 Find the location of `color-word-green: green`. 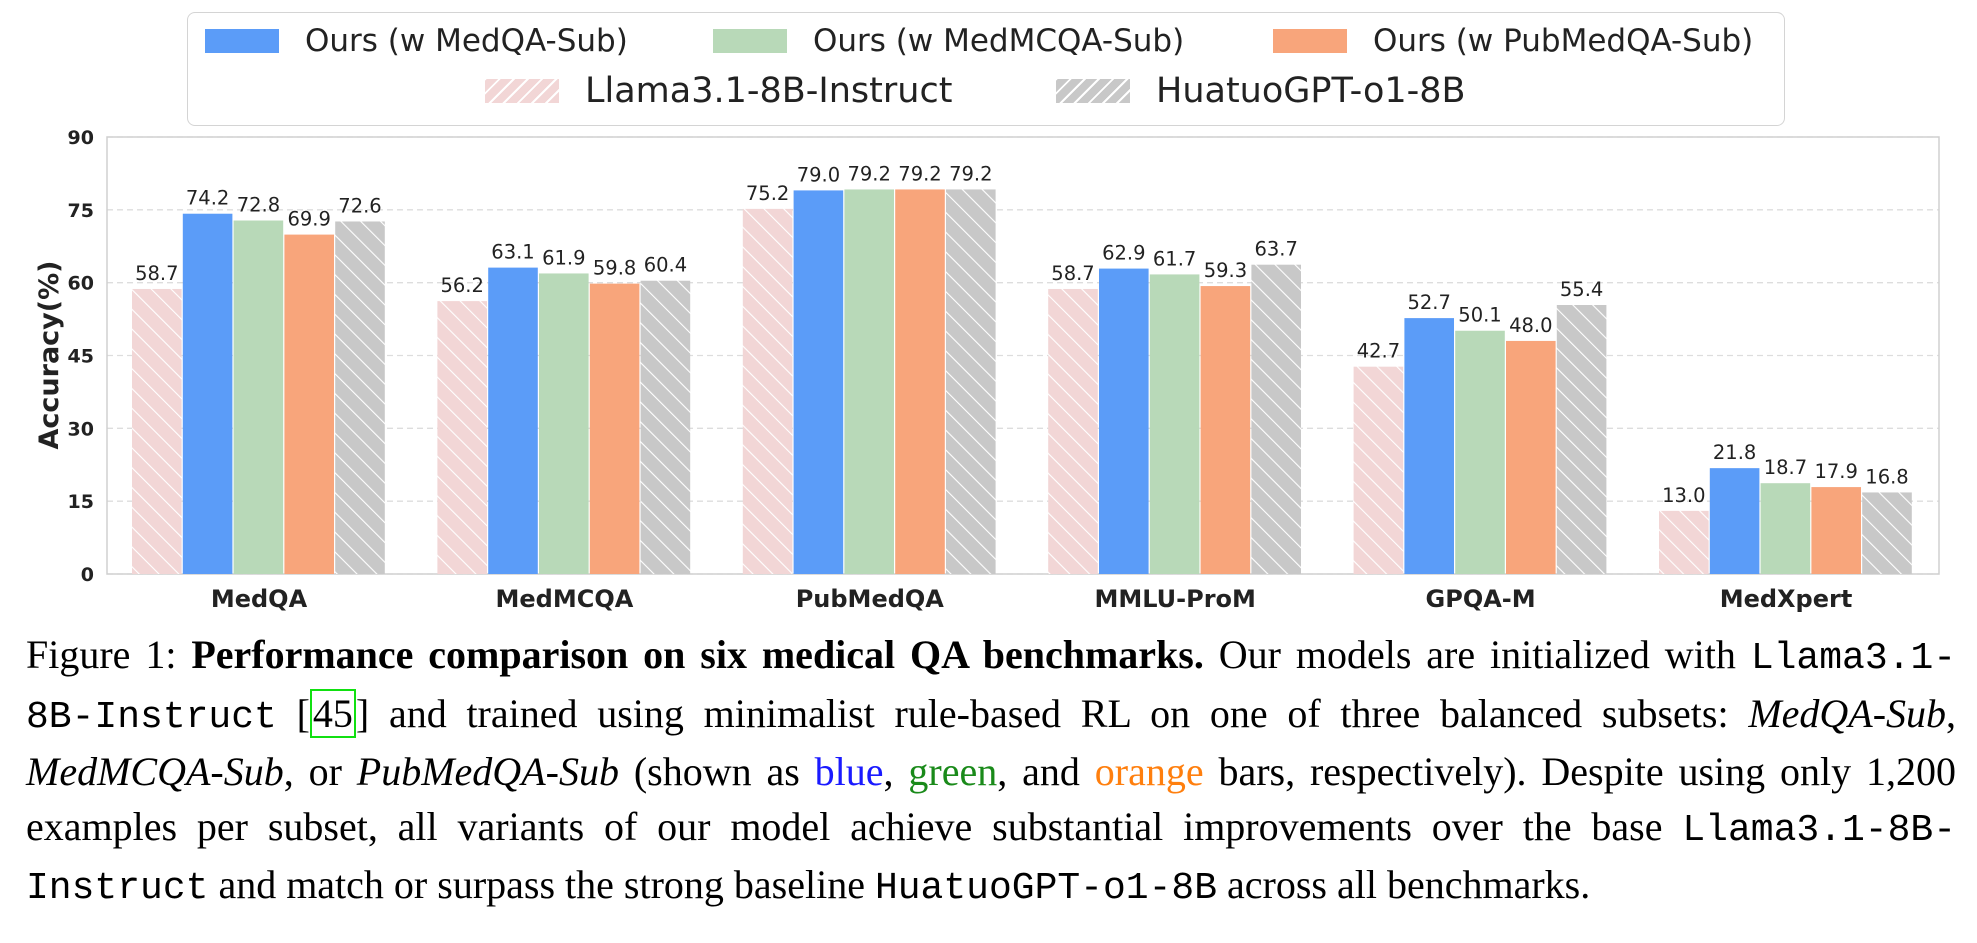

color-word-green: green is located at coordinates (953, 771).